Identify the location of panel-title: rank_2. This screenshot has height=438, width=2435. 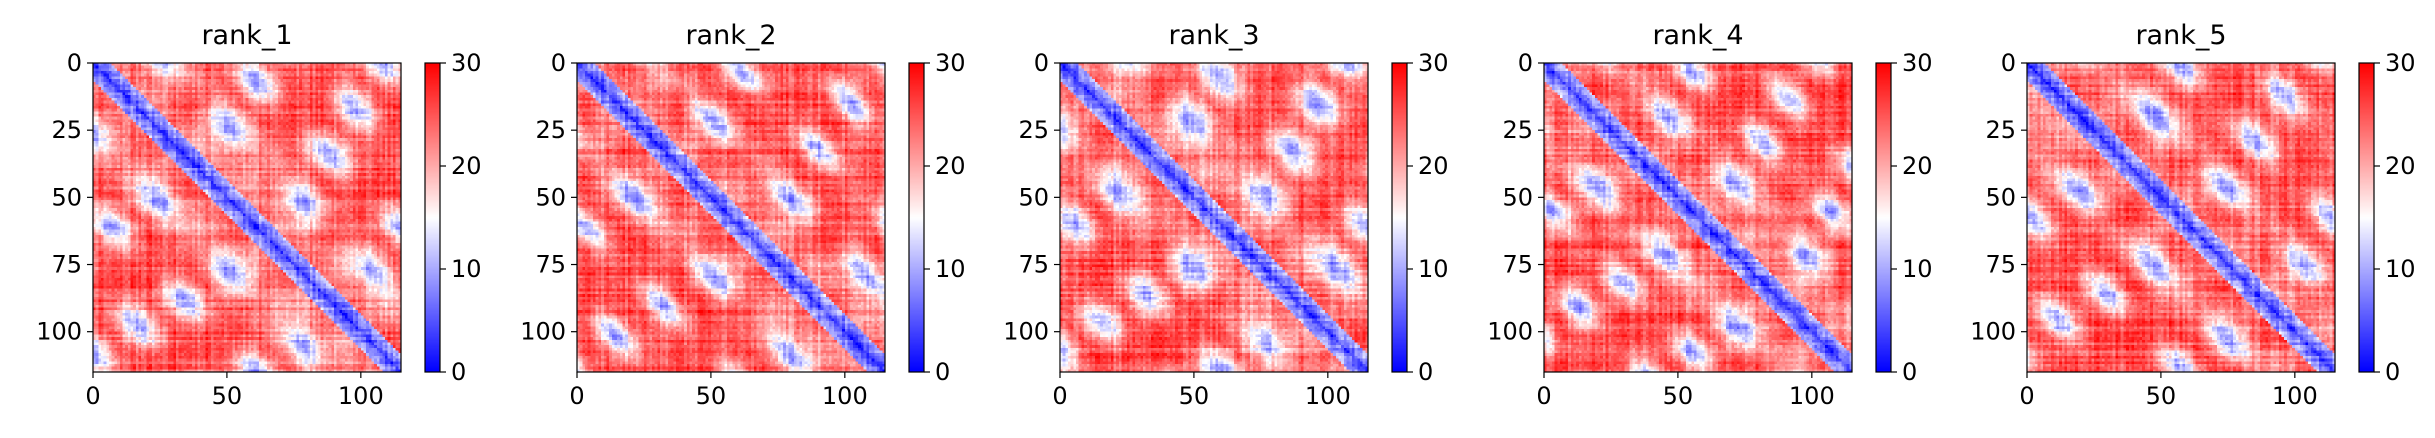
(730, 35).